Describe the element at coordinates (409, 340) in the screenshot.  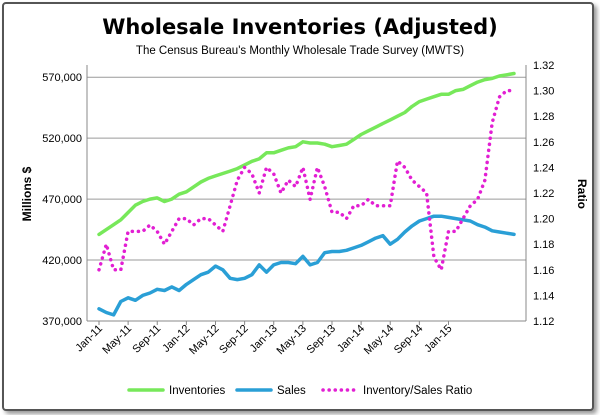
I see `x-tick-label: Sep-14` at that location.